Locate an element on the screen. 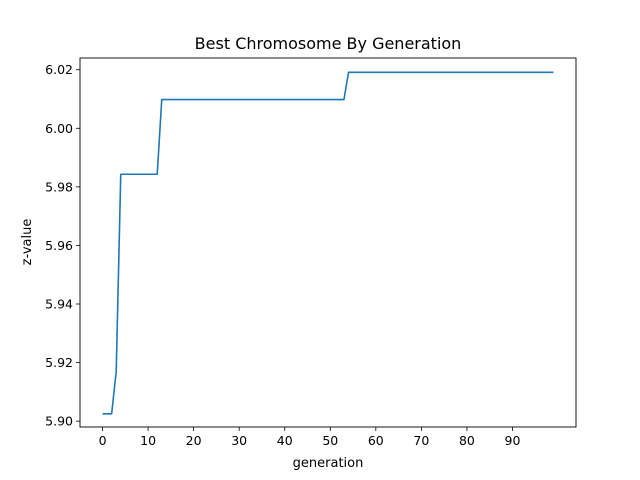 The width and height of the screenshot is (640, 480). x-tick-label: 80 is located at coordinates (467, 440).